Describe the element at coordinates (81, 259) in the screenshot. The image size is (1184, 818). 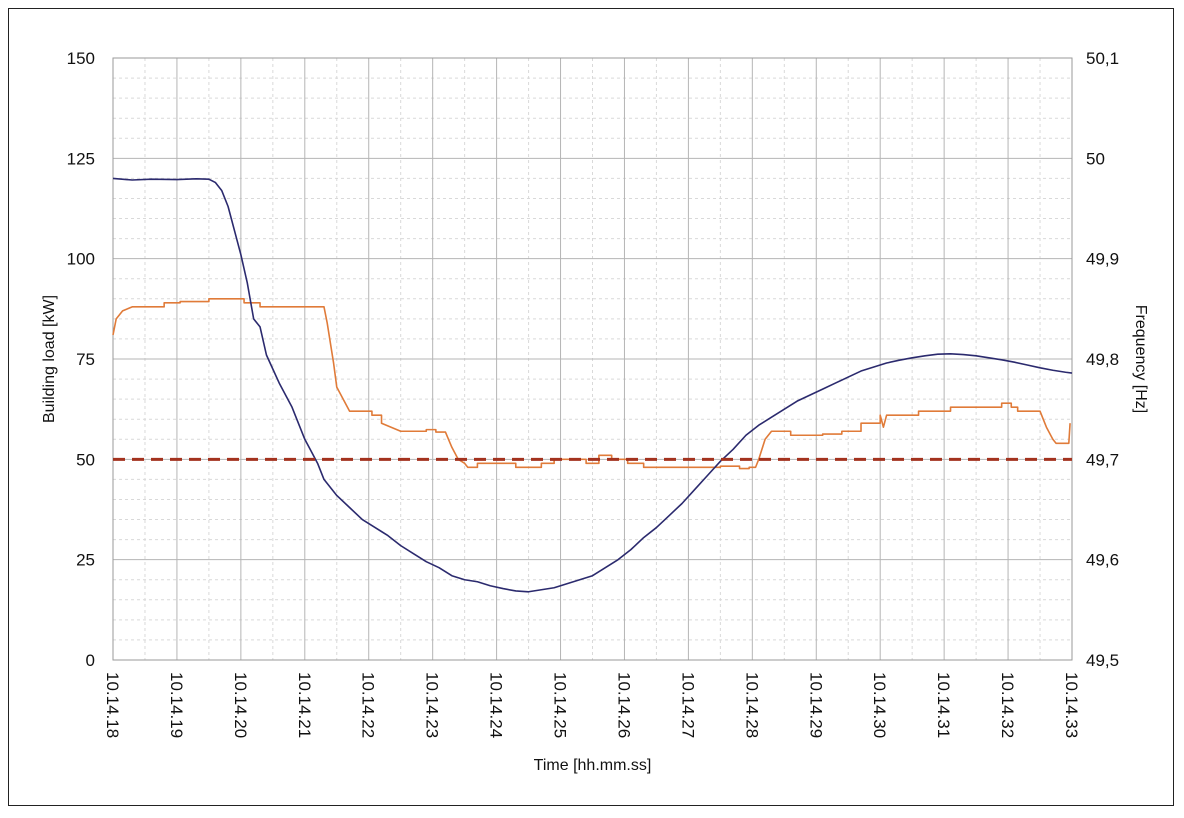
I see `y-left-tick-label: 100` at that location.